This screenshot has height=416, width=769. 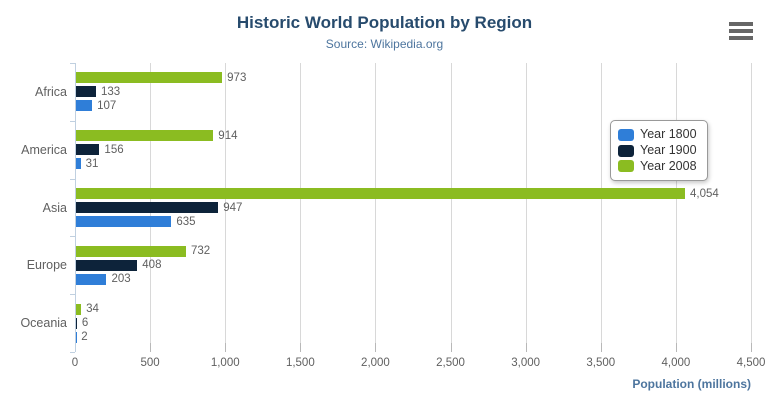 What do you see at coordinates (668, 134) in the screenshot?
I see `legend-label: Year 1800` at bounding box center [668, 134].